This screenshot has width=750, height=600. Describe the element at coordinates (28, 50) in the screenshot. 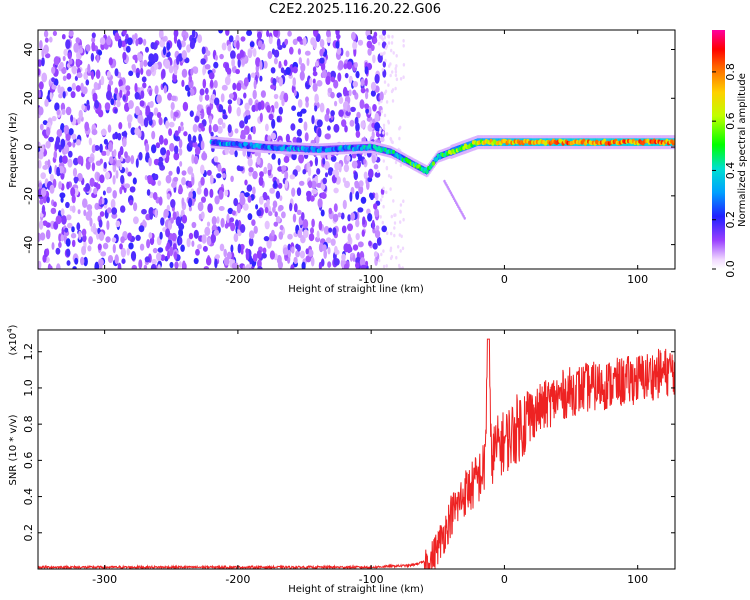

I see `y-tick-label: 40` at that location.